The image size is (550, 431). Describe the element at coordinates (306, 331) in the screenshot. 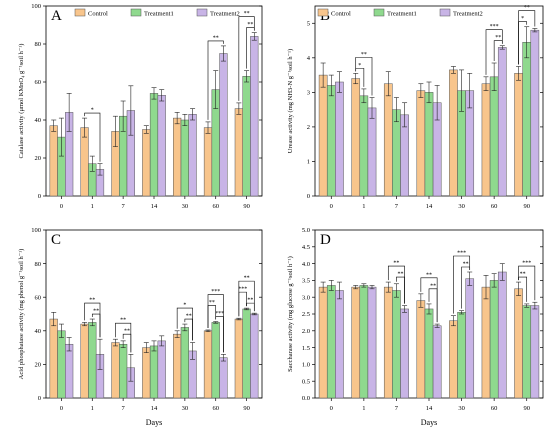

I see `y-tick-label: 2.0` at that location.